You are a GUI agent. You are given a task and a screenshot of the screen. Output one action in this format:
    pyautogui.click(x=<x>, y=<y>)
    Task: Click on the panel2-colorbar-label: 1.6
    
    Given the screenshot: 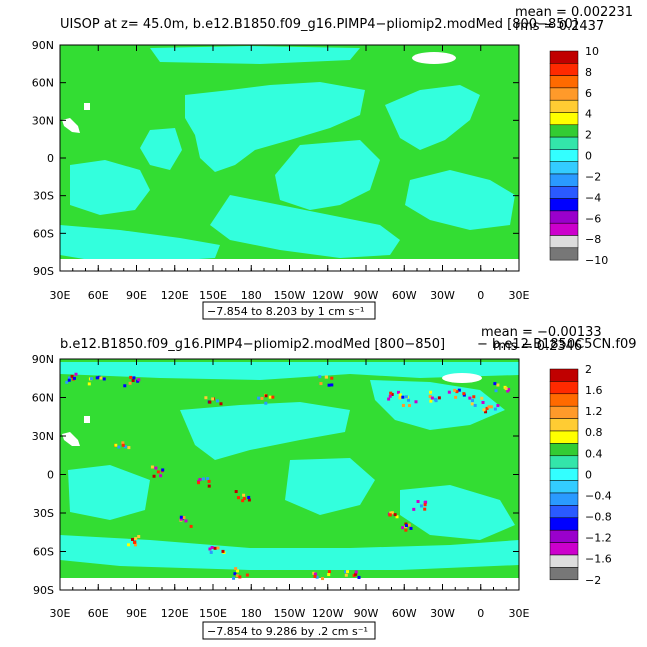 What is the action you would take?
    pyautogui.click(x=594, y=390)
    